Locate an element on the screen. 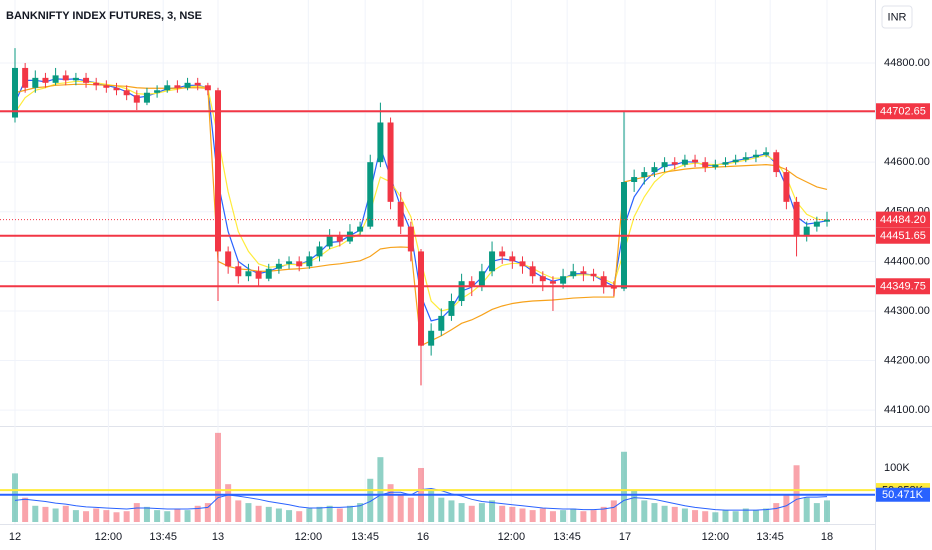 Image resolution: width=932 pixels, height=550 pixels. y-tick-label: 44200.00 is located at coordinates (907, 360).